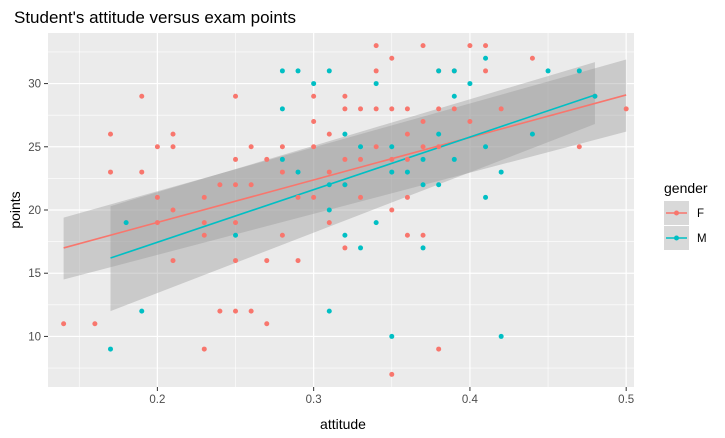  What do you see at coordinates (470, 400) in the screenshot?
I see `x-tick-label: 0.4` at bounding box center [470, 400].